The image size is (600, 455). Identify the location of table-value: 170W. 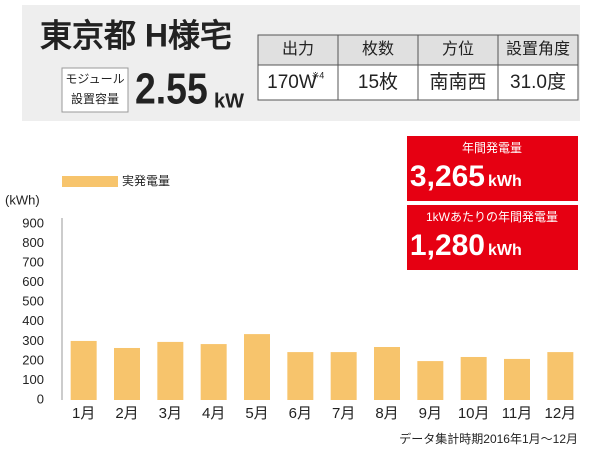
(292, 82).